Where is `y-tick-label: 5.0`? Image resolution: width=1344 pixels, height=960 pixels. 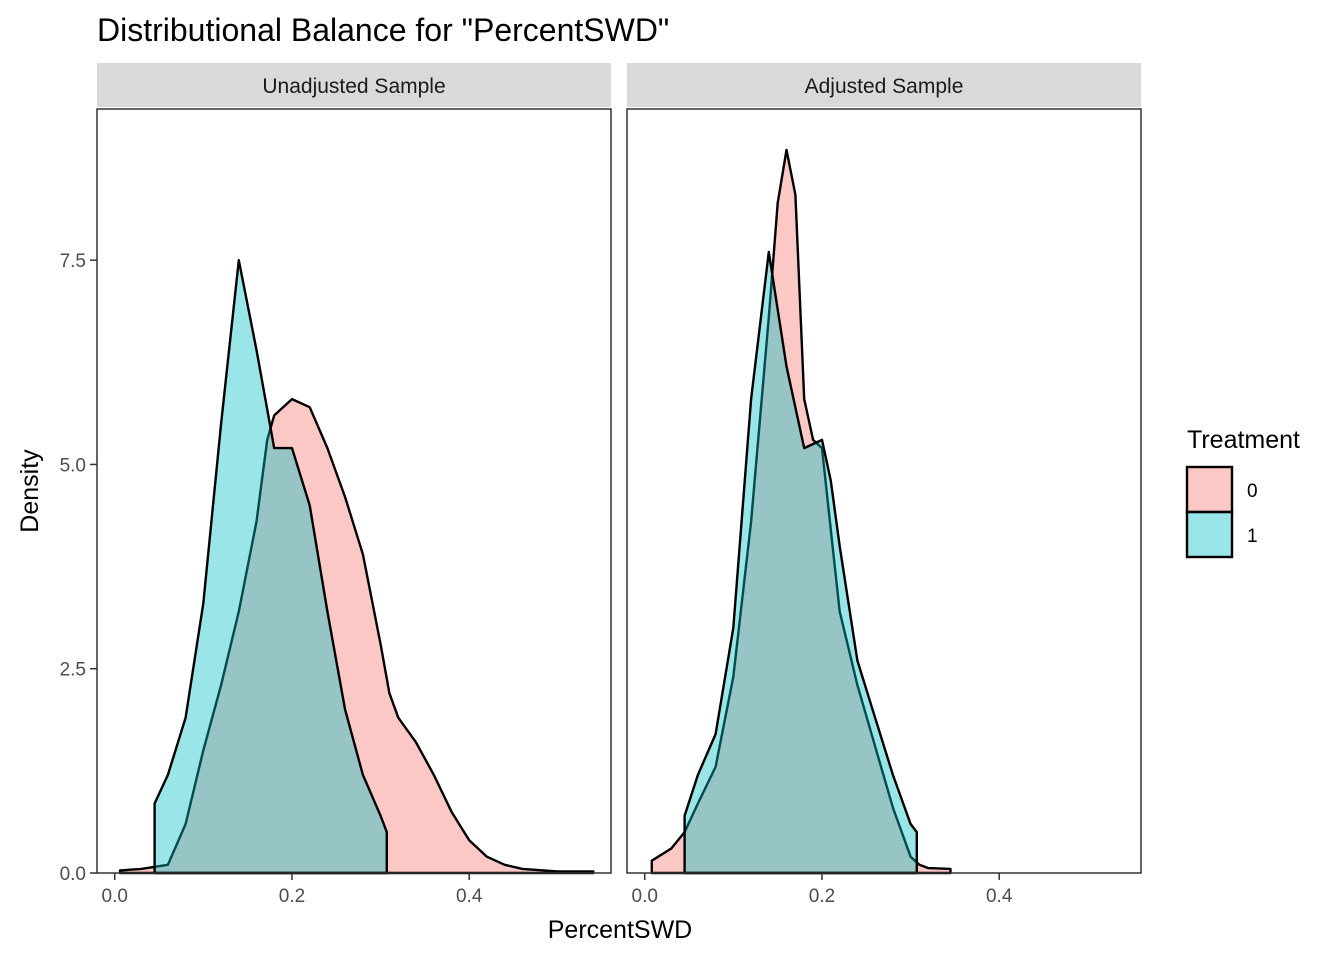 y-tick-label: 5.0 is located at coordinates (73, 465).